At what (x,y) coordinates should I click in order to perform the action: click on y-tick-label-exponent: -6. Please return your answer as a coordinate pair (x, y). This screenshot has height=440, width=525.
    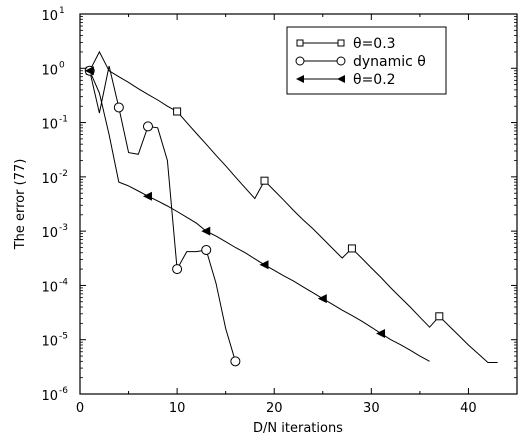
    Looking at the image, I should click on (63, 391).